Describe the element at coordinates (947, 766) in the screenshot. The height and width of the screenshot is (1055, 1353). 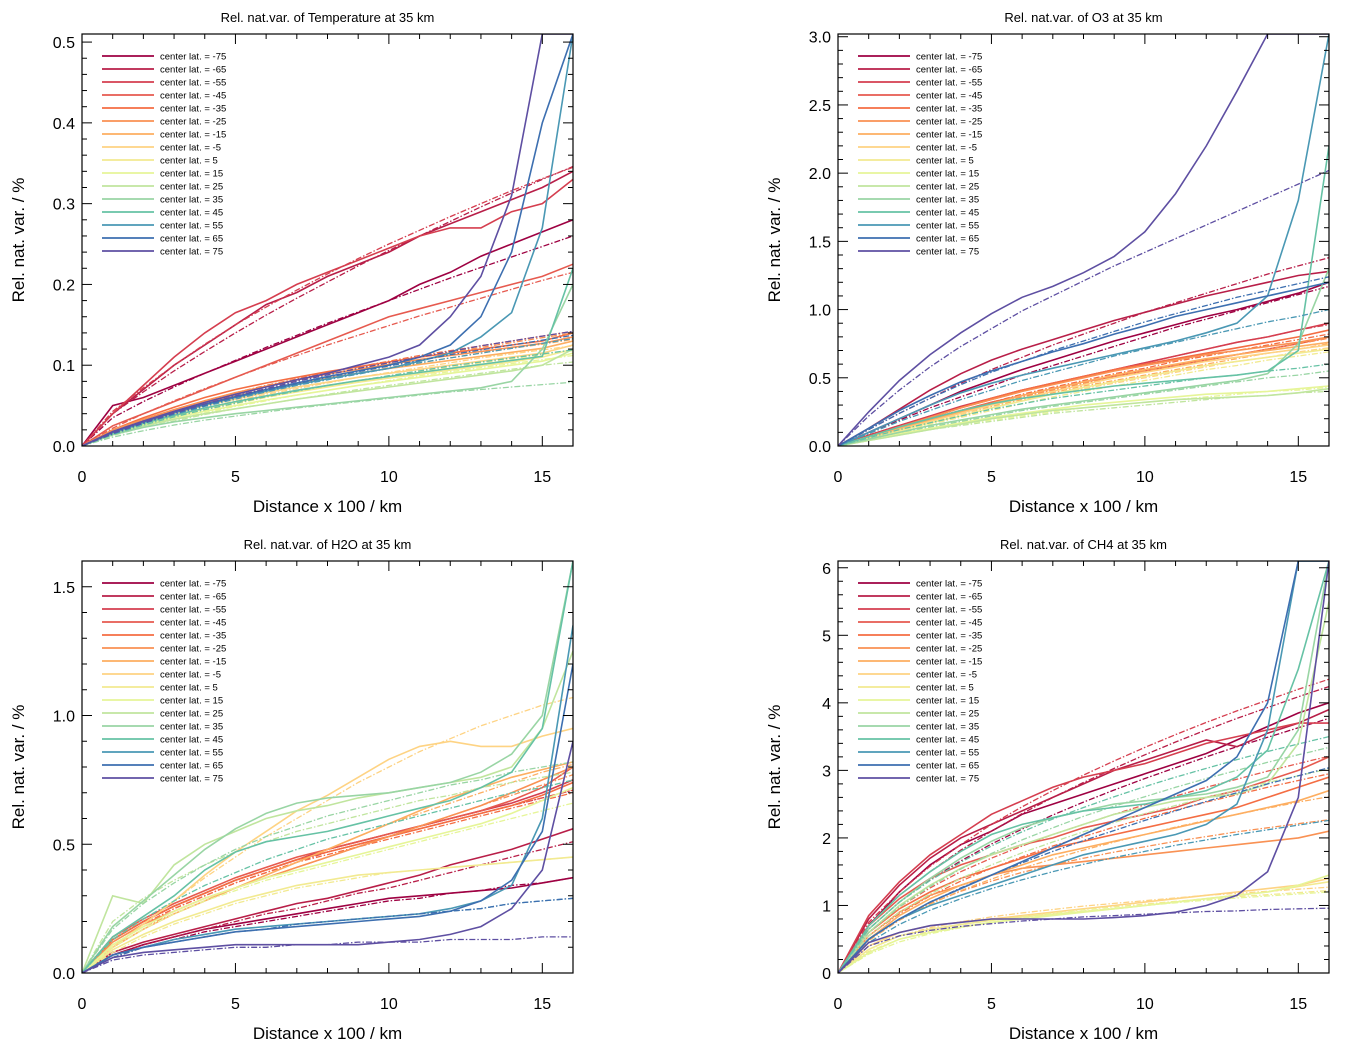
I see `legend-label: center lat. = 65` at that location.